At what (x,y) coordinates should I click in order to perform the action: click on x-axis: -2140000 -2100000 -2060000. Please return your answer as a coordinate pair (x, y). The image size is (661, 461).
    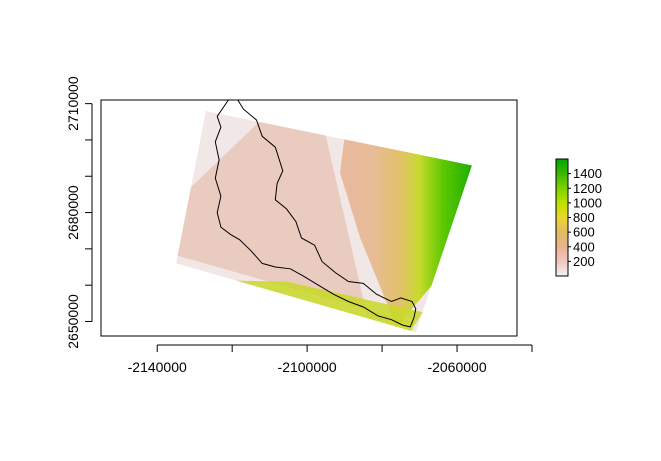
    Looking at the image, I should click on (330, 359).